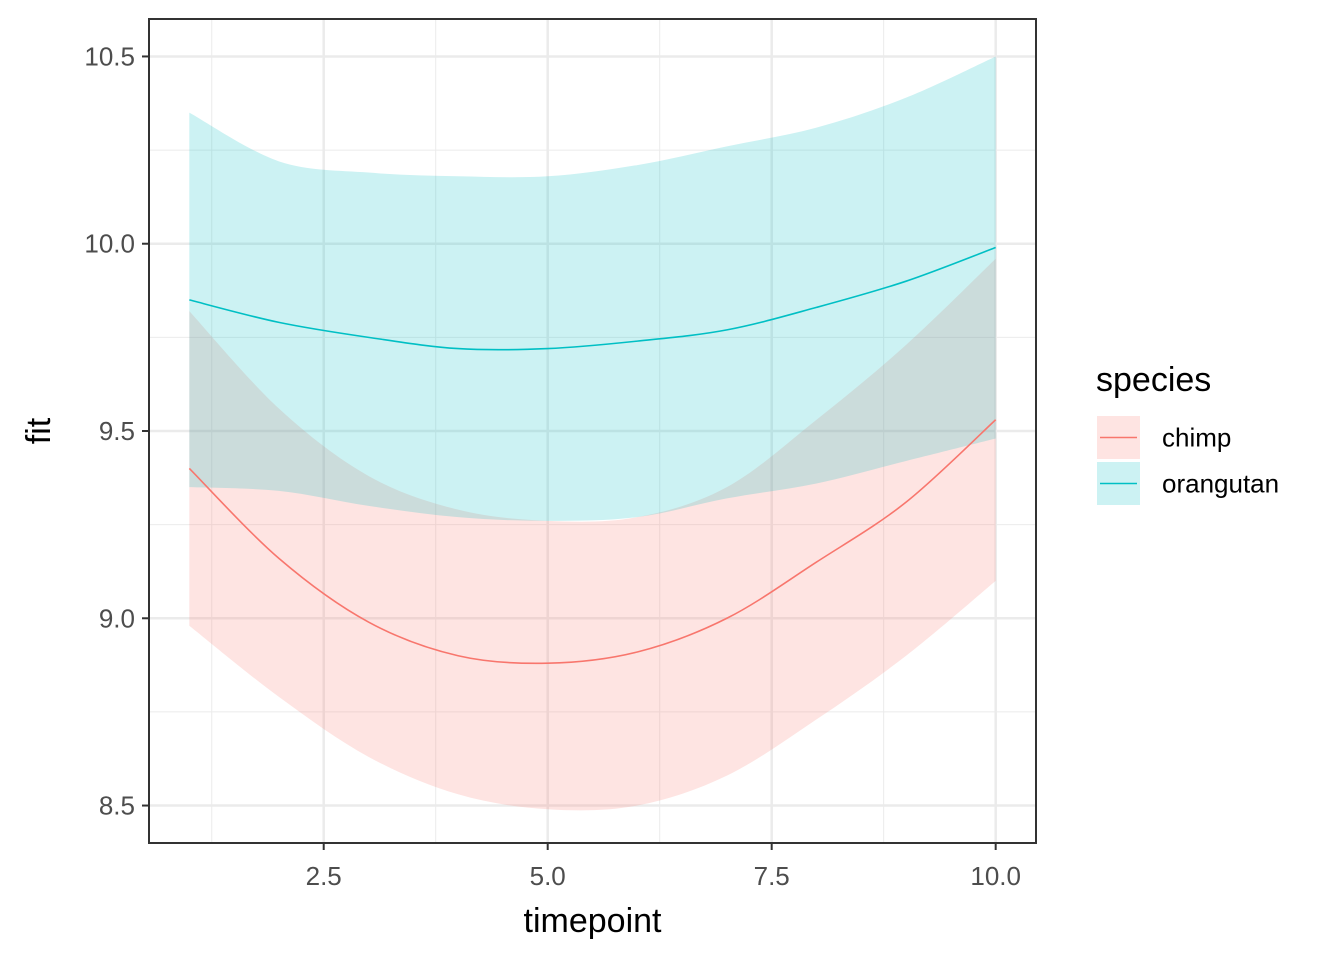 This screenshot has height=965, width=1344. Describe the element at coordinates (772, 876) in the screenshot. I see `x-tick-label: 7.5` at that location.